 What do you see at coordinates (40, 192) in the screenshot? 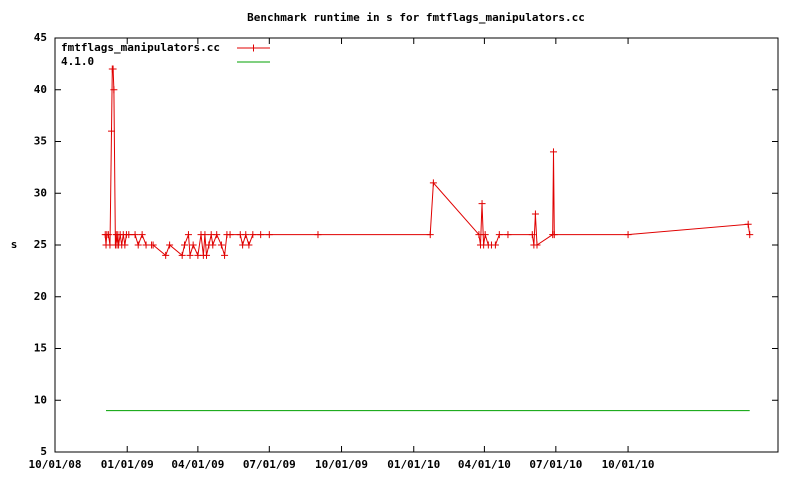
I see `y-tick-label: 30` at bounding box center [40, 192].